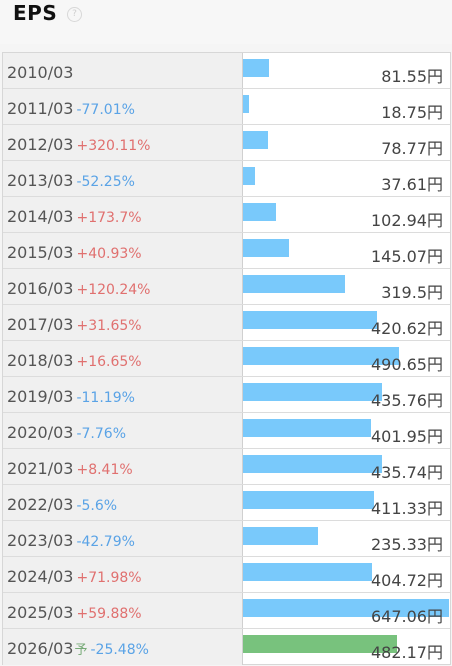  What do you see at coordinates (71, 108) in the screenshot?
I see `period-label: 2011/03 -77.01%` at bounding box center [71, 108].